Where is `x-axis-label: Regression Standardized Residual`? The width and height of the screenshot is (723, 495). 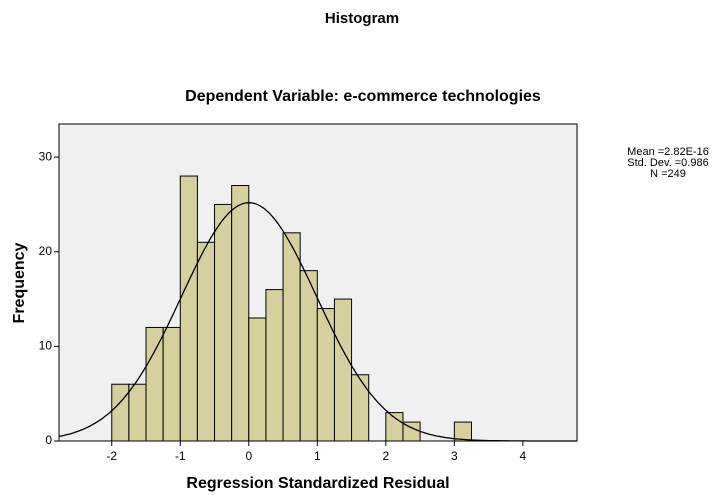
x-axis-label: Regression Standardized Residual is located at coordinates (317, 483).